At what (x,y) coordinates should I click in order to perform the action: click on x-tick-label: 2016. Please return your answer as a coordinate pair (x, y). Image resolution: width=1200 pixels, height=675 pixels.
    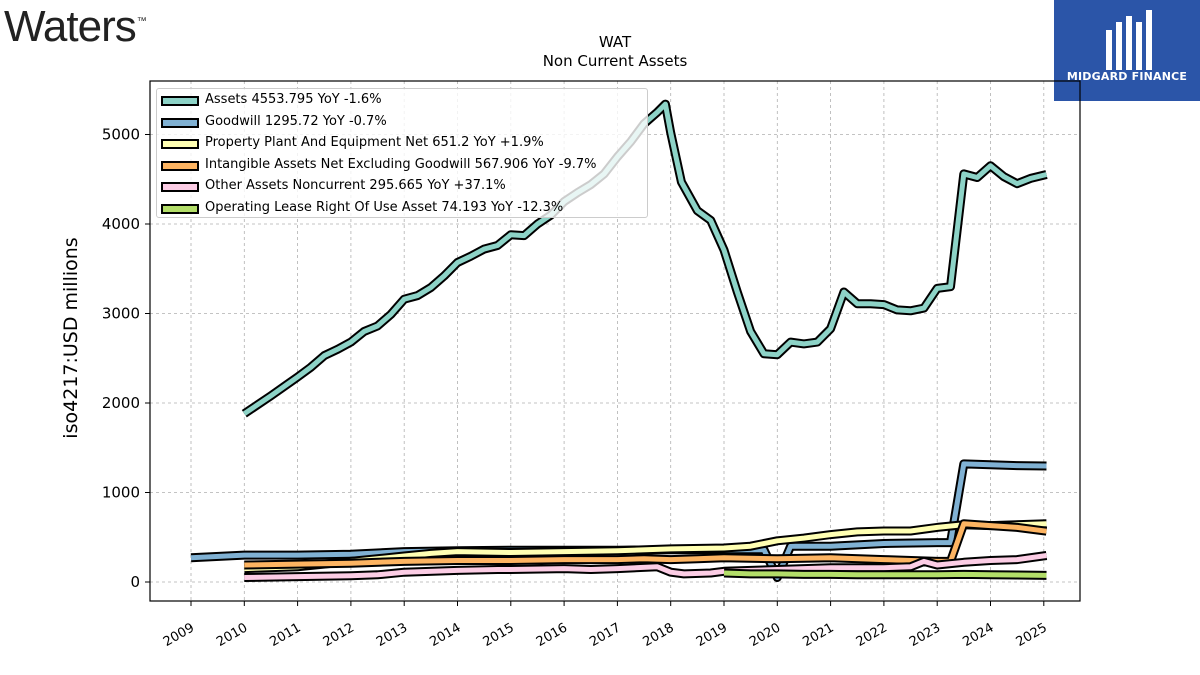
    Looking at the image, I should click on (552, 635).